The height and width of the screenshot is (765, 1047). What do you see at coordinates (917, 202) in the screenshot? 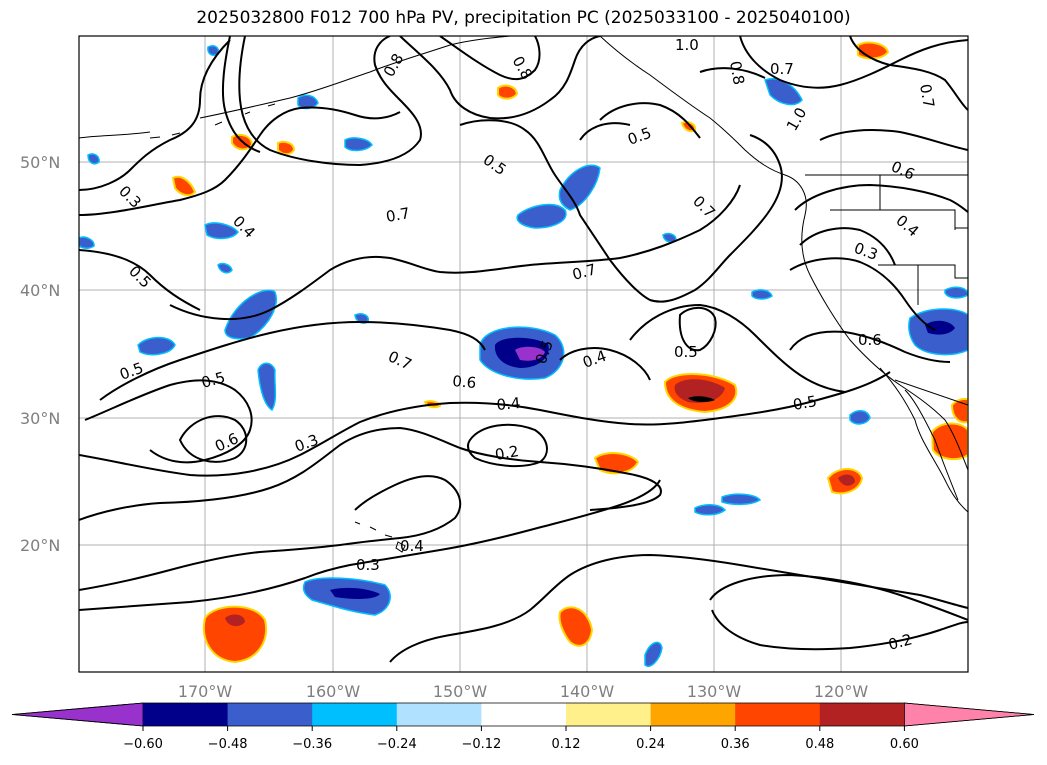
I see `state-border` at bounding box center [917, 202].